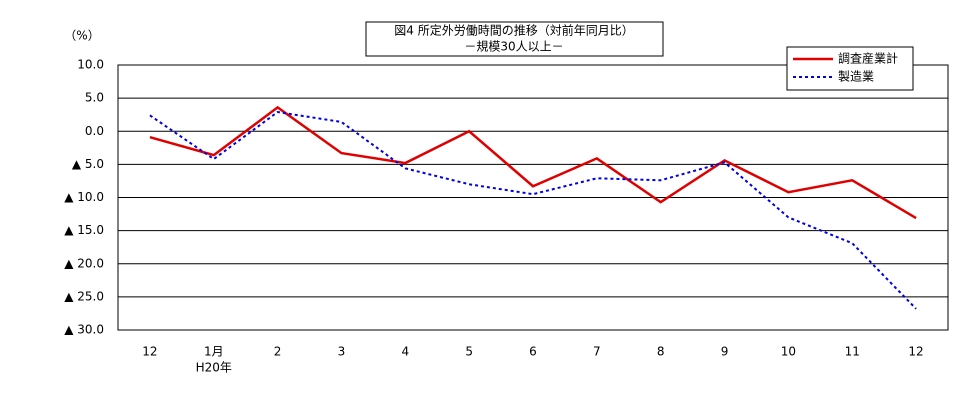 This screenshot has width=967, height=411. I want to click on y-tick-label: ▲ 20.0, so click(84, 263).